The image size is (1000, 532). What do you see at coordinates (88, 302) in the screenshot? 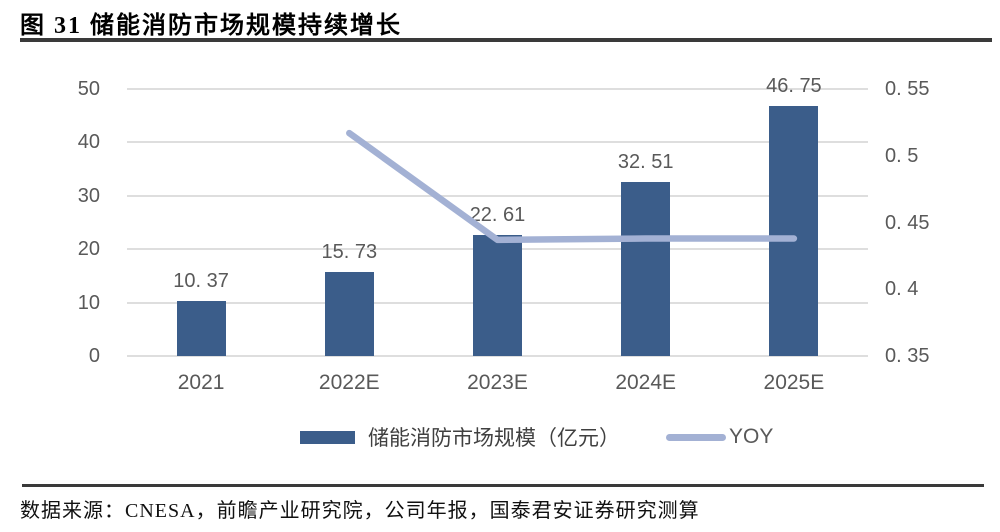
I see `left-axis-tick-label: 10` at bounding box center [88, 302].